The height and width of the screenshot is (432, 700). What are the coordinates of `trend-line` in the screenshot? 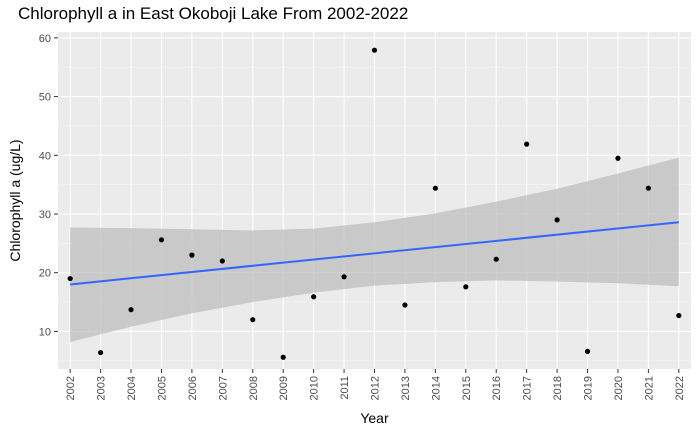 It's located at (374, 253).